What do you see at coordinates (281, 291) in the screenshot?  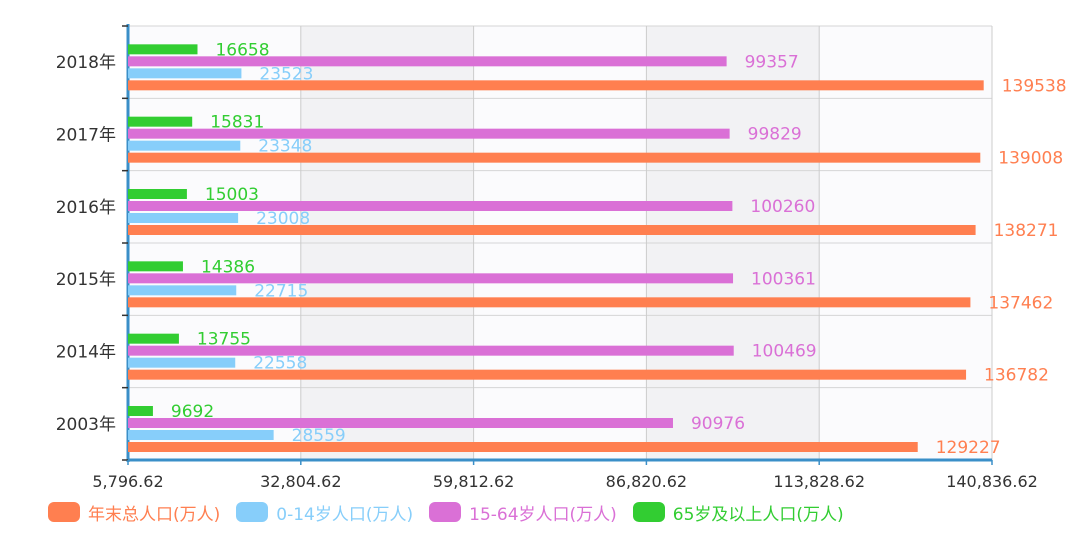 I see `data-label: 22715` at bounding box center [281, 291].